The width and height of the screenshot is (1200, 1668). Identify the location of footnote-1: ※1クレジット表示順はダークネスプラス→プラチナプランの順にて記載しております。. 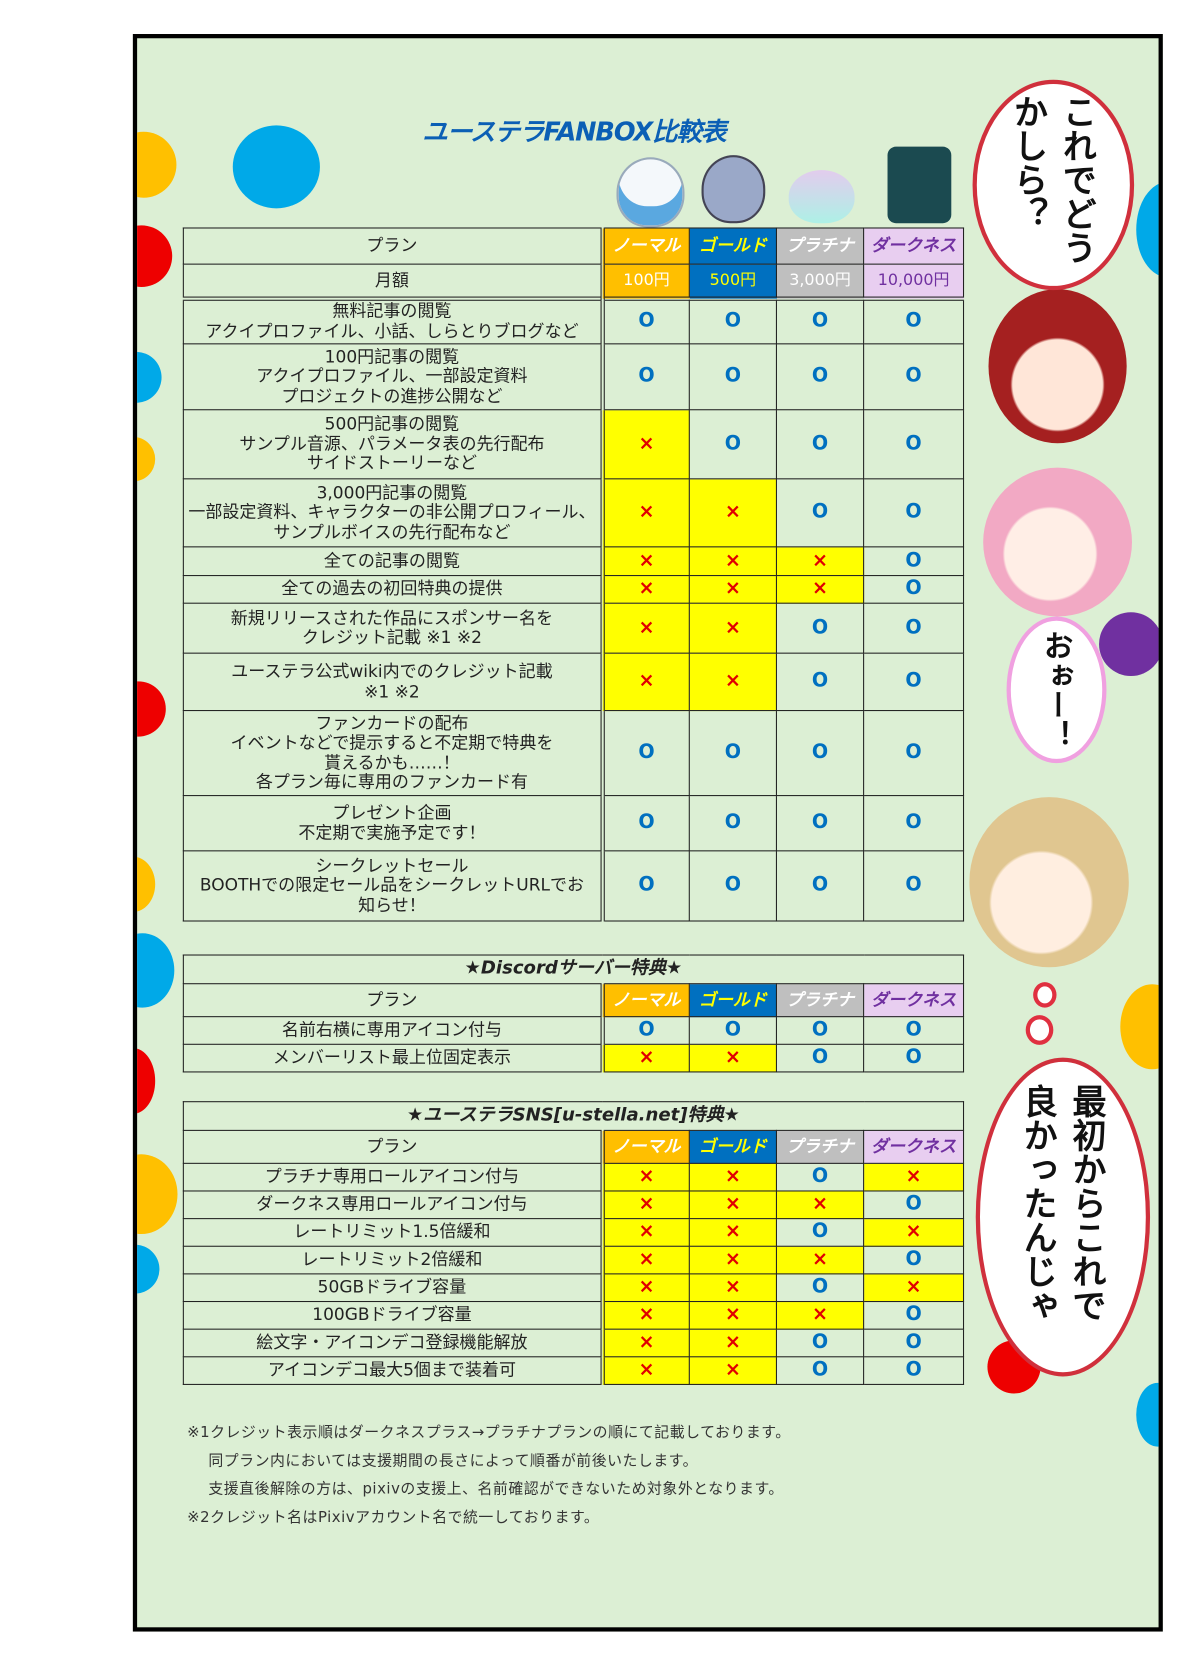
(489, 1433).